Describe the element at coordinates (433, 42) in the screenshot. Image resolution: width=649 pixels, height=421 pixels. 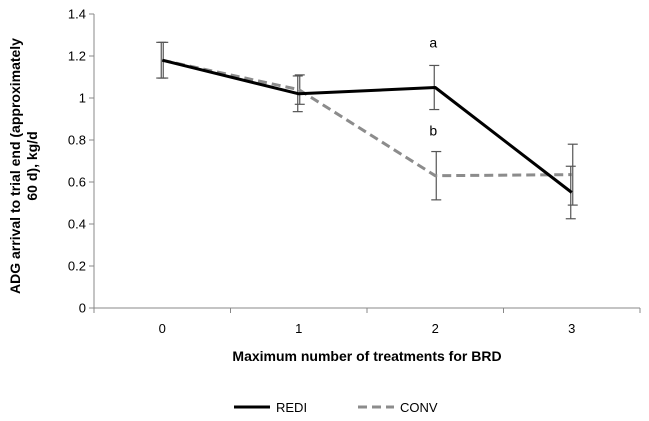
I see `significance-letter: a` at that location.